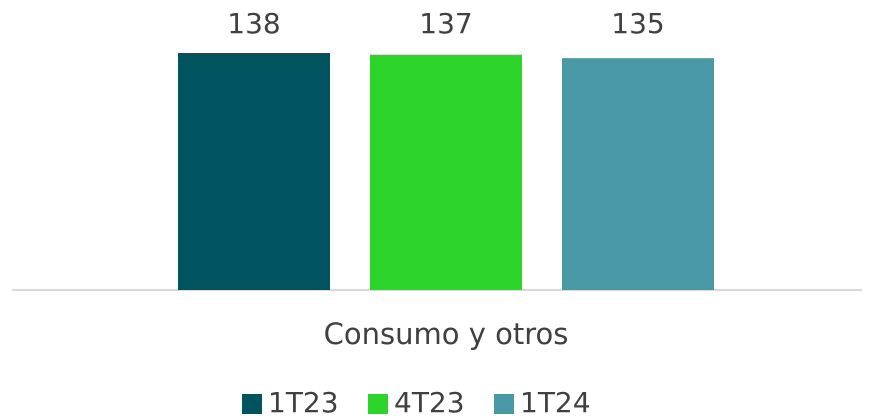  What do you see at coordinates (637, 23) in the screenshot?
I see `data-label: 135` at bounding box center [637, 23].